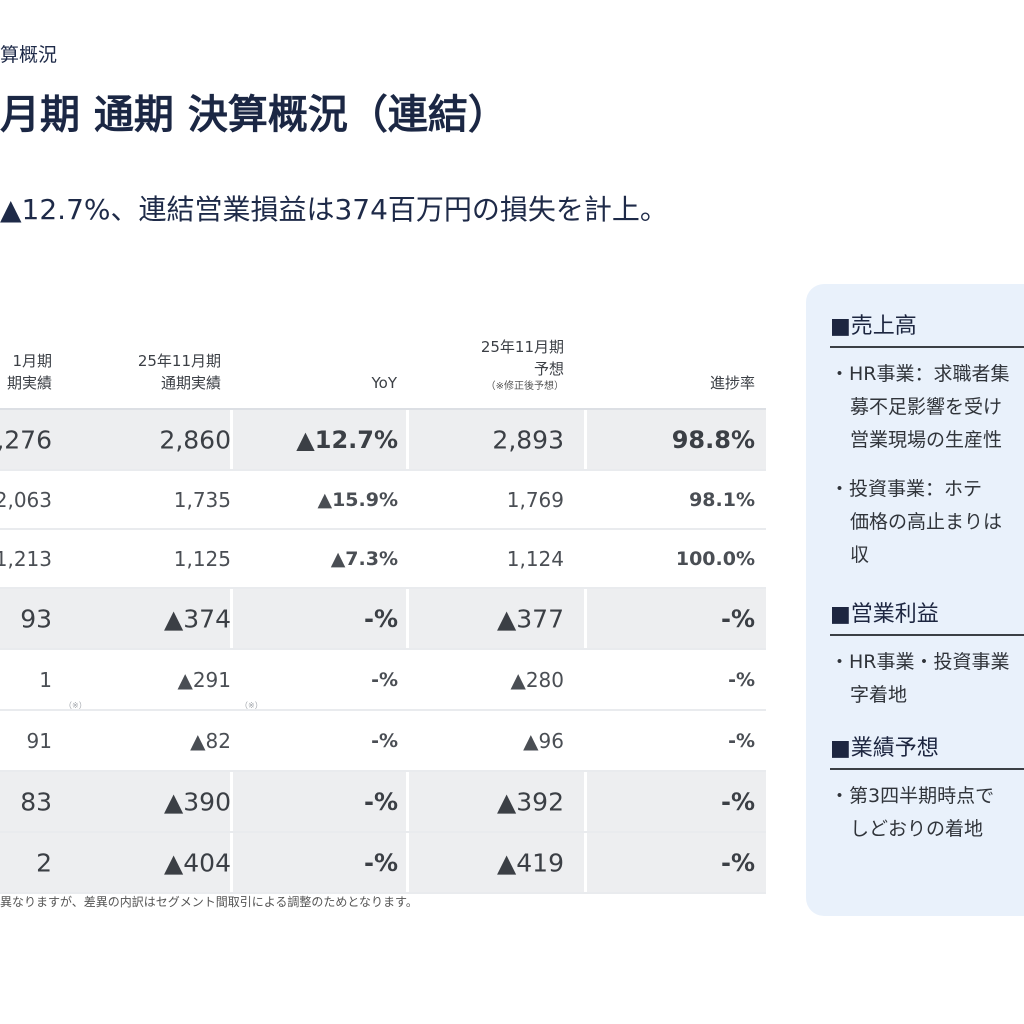 The width and height of the screenshot is (1024, 1024). What do you see at coordinates (36, 801) in the screenshot?
I see `cell-prev: 83` at bounding box center [36, 801].